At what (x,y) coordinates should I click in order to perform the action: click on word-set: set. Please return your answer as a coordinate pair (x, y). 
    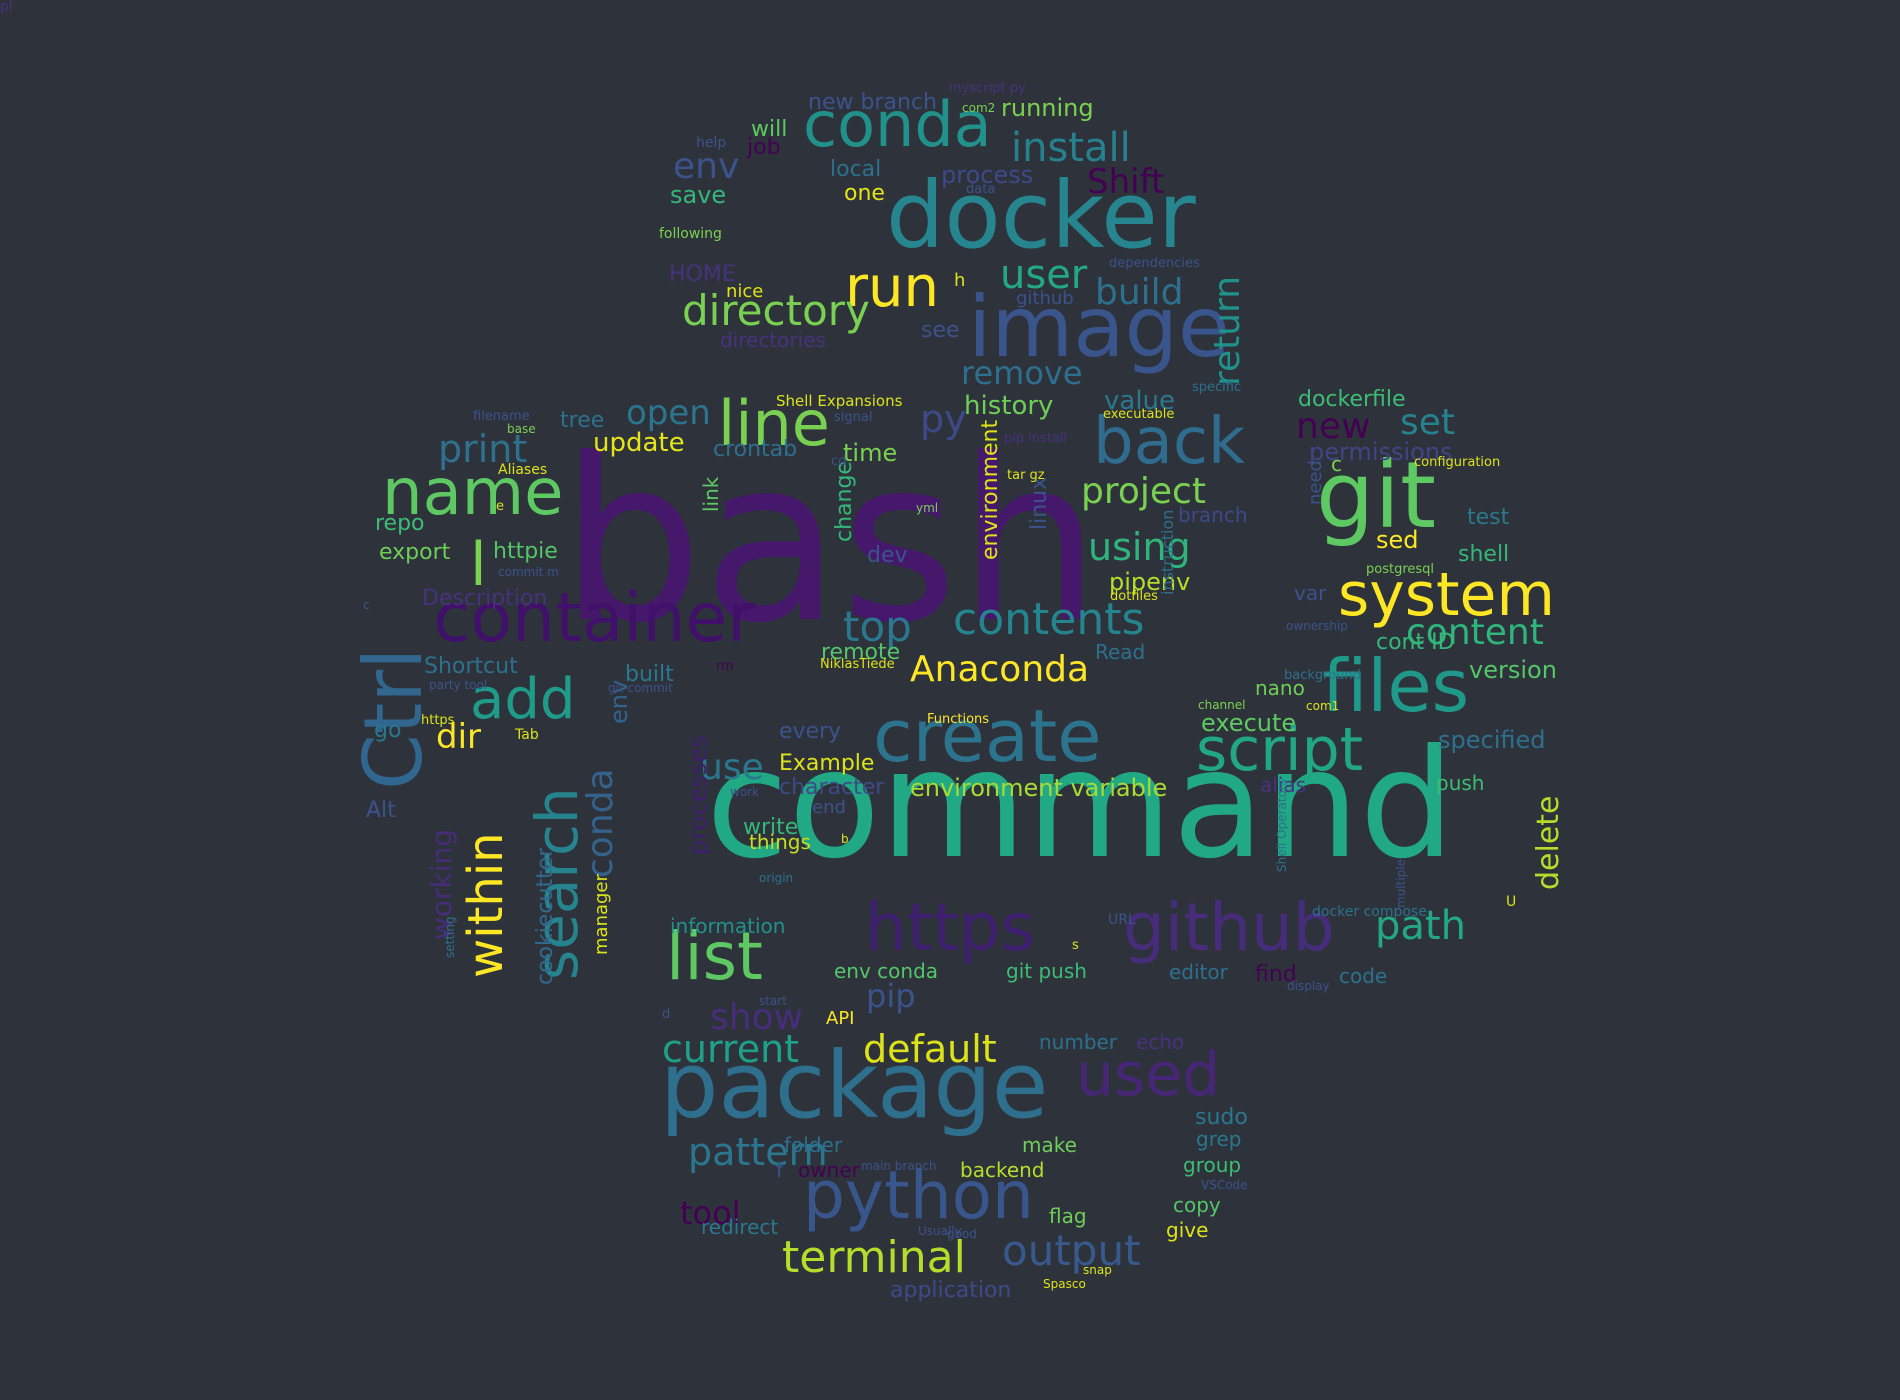
    Looking at the image, I should click on (1428, 422).